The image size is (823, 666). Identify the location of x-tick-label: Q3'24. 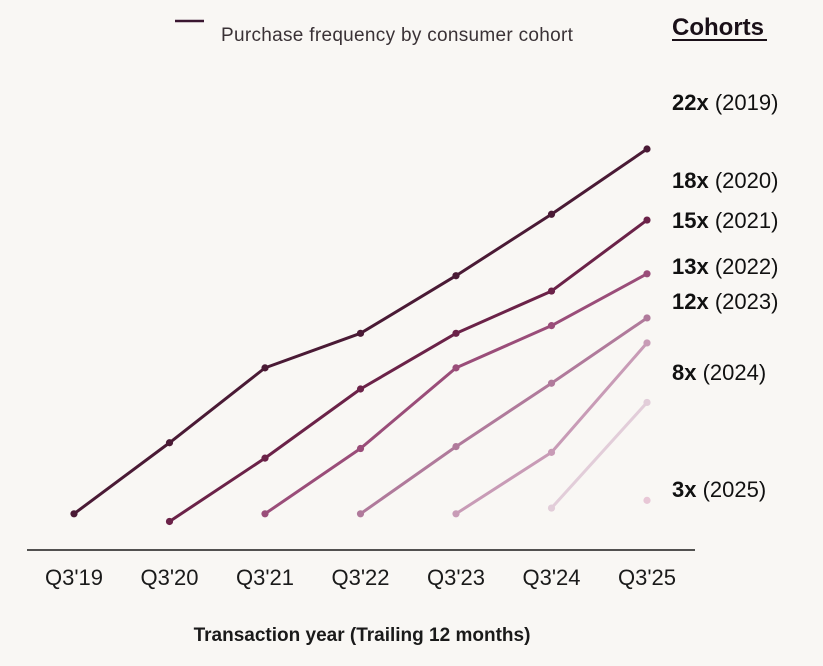
(551, 577).